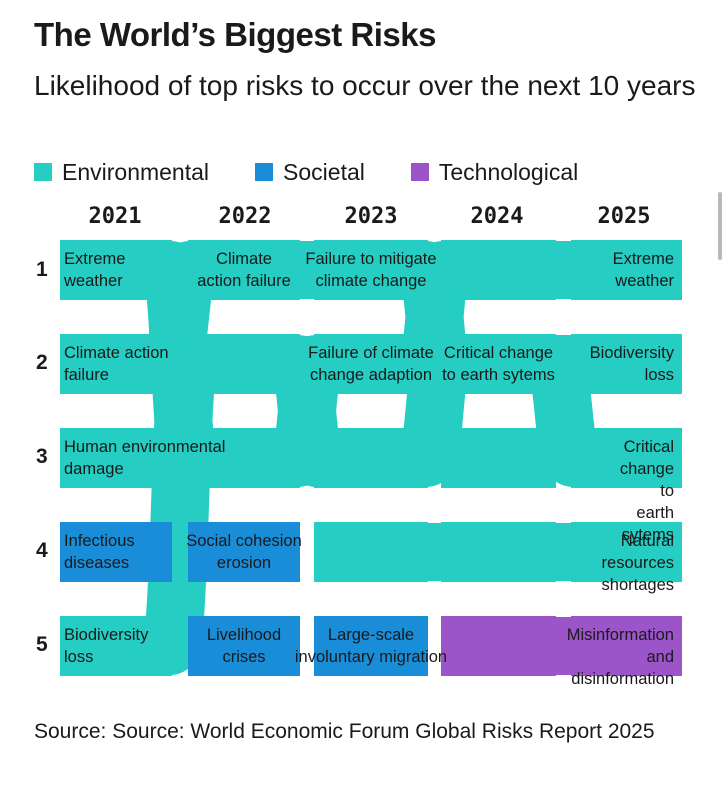 This screenshot has width=728, height=800. I want to click on connector-biodiversity-loss-2021, so click(180, 505).